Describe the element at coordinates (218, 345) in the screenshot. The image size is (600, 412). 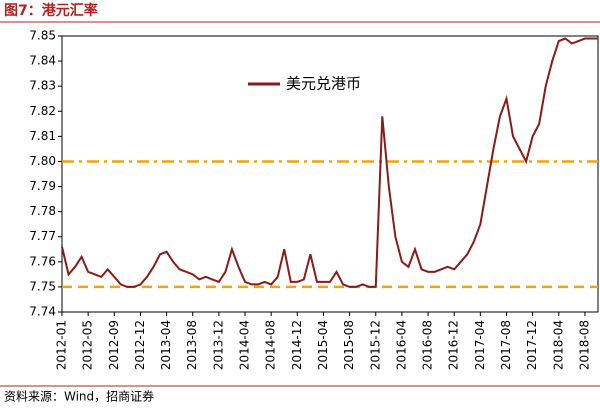
I see `x-tick-label: 2013-12` at that location.